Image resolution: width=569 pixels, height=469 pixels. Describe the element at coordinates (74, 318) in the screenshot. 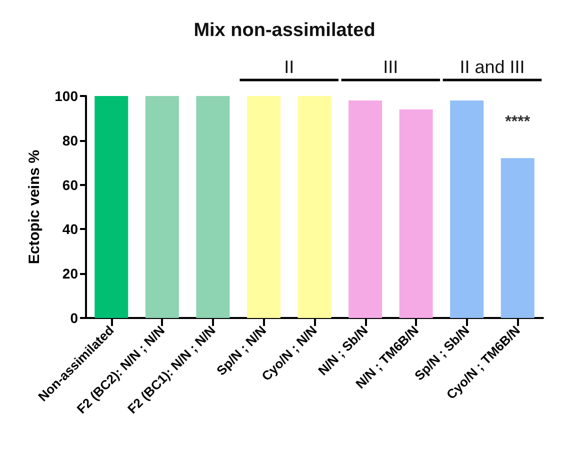

I see `y-tick-label: 0` at that location.